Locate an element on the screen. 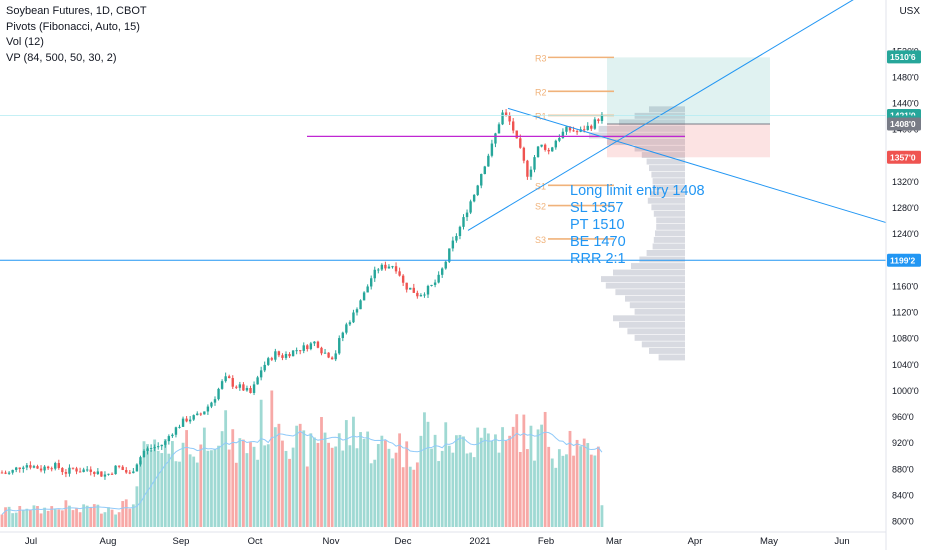 The height and width of the screenshot is (550, 932). time-tick: Jun is located at coordinates (841, 541).